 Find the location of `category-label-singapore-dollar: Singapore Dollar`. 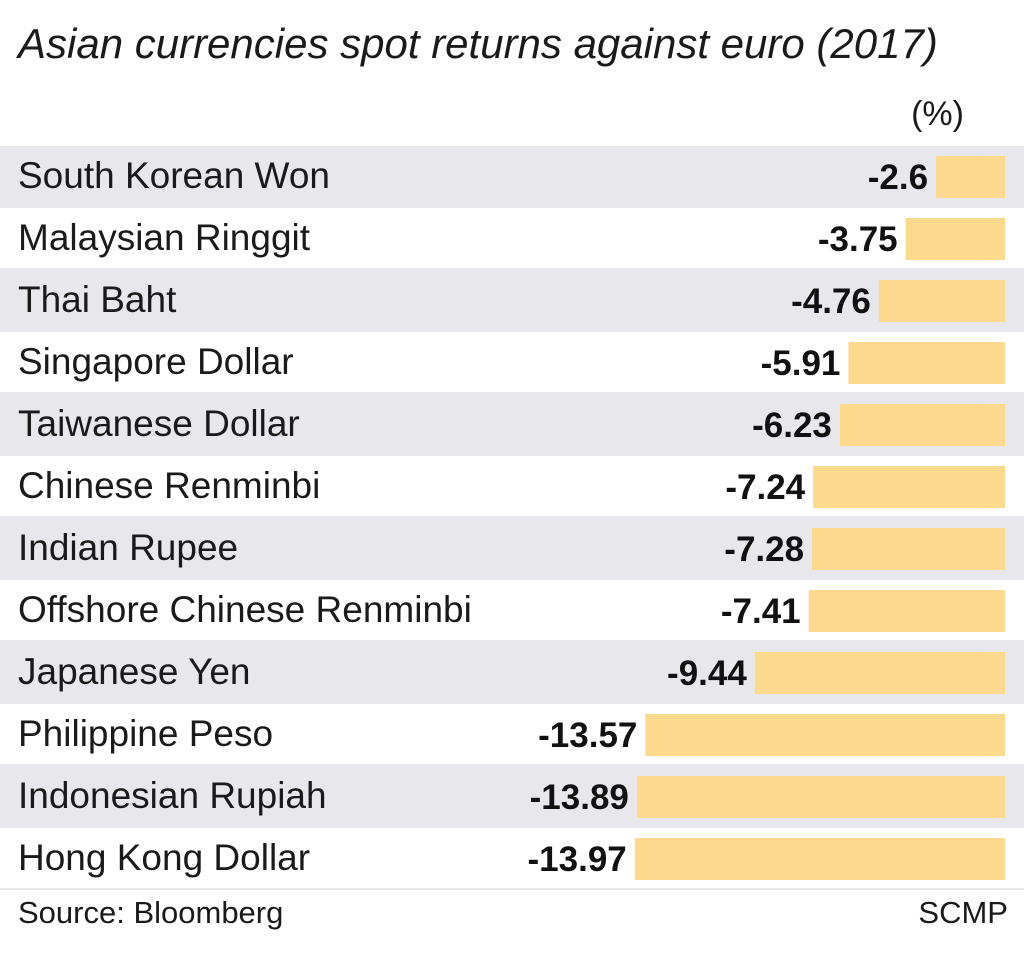

category-label-singapore-dollar: Singapore Dollar is located at coordinates (156, 361).